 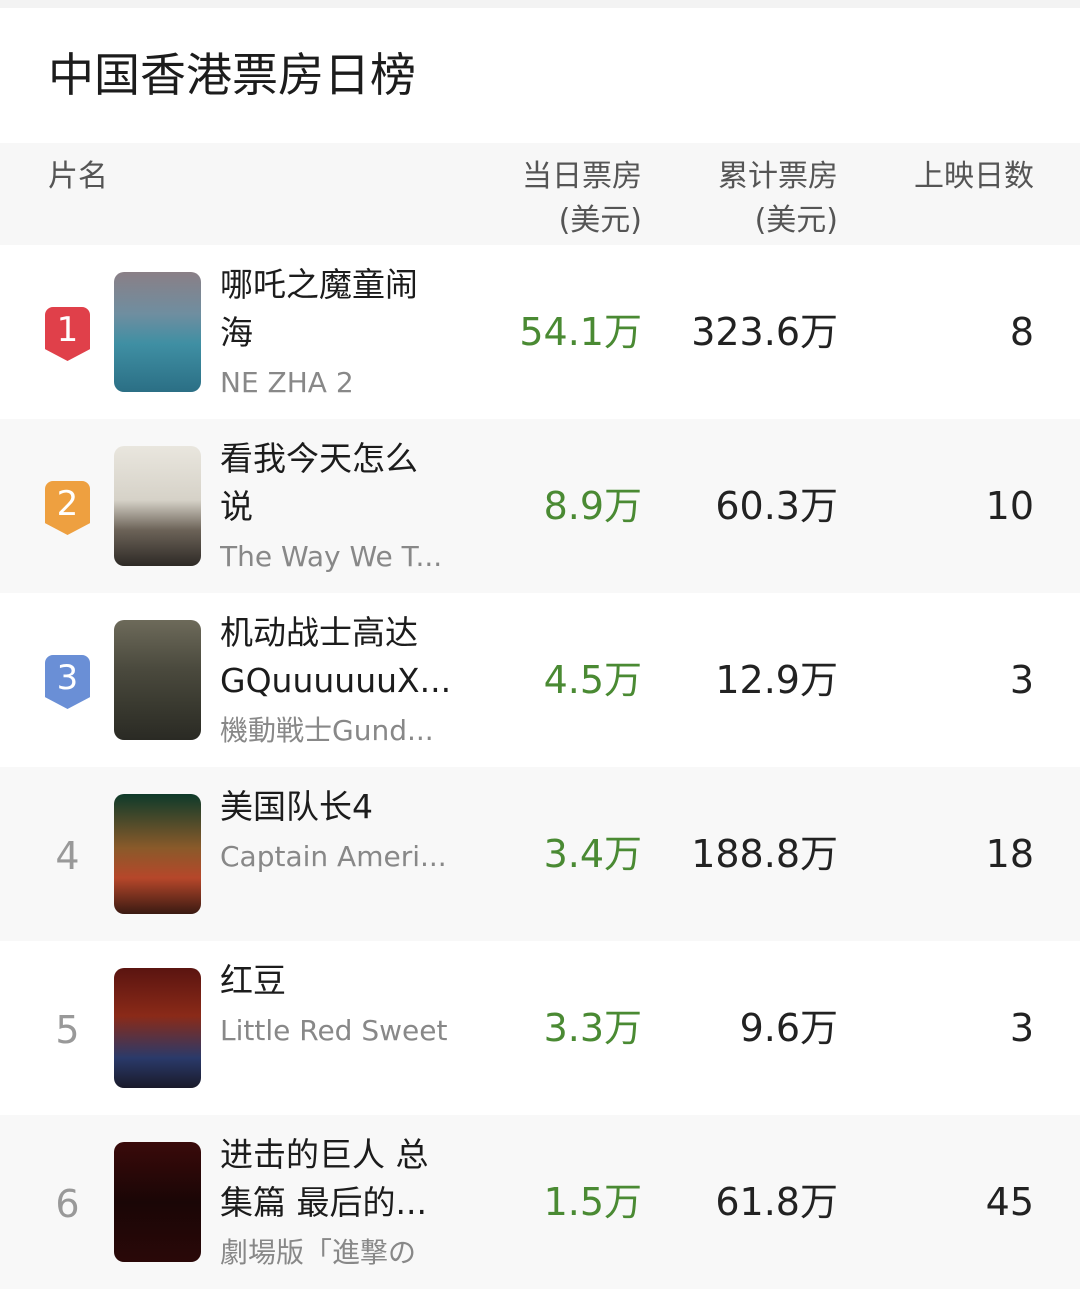 What do you see at coordinates (778, 176) in the screenshot?
I see `header-cum-label: 累计票房` at bounding box center [778, 176].